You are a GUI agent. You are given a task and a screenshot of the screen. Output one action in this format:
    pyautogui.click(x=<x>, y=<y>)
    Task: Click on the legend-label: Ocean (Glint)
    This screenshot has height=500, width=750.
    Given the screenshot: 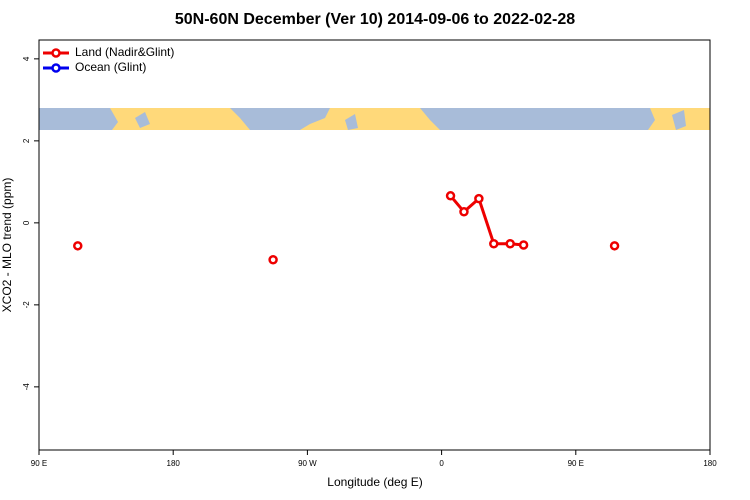 What is the action you would take?
    pyautogui.click(x=110, y=67)
    